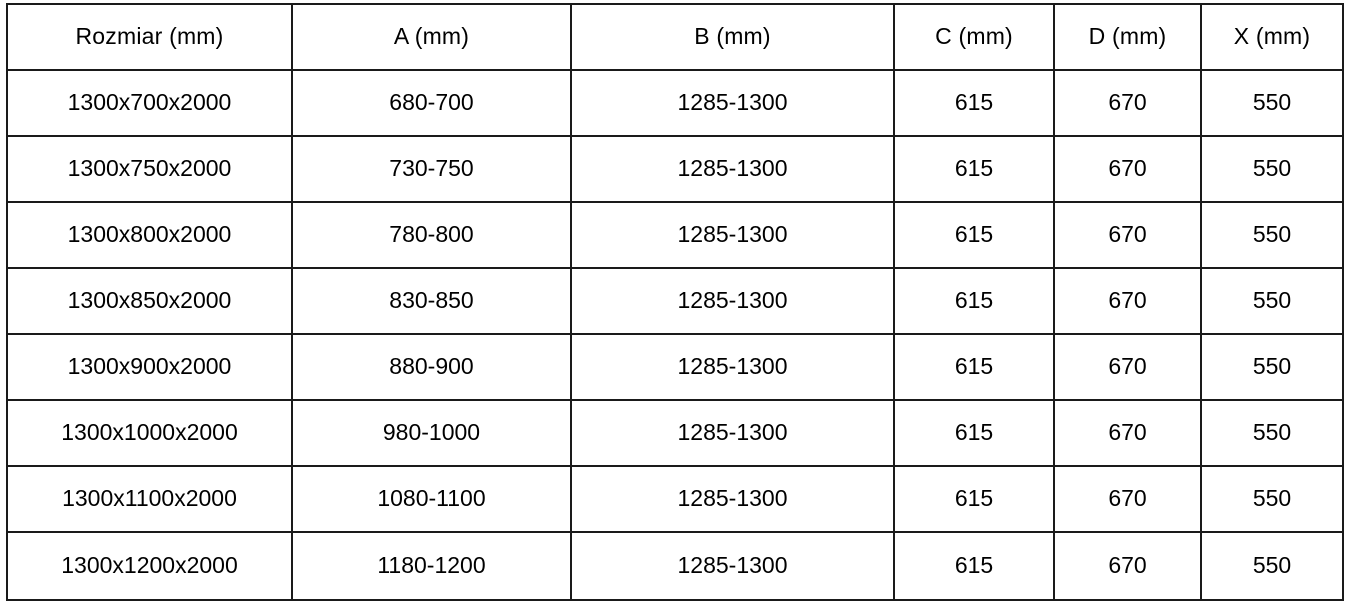 The height and width of the screenshot is (601, 1347). Describe the element at coordinates (149, 169) in the screenshot. I see `cell-size: 1300x750x2000` at that location.